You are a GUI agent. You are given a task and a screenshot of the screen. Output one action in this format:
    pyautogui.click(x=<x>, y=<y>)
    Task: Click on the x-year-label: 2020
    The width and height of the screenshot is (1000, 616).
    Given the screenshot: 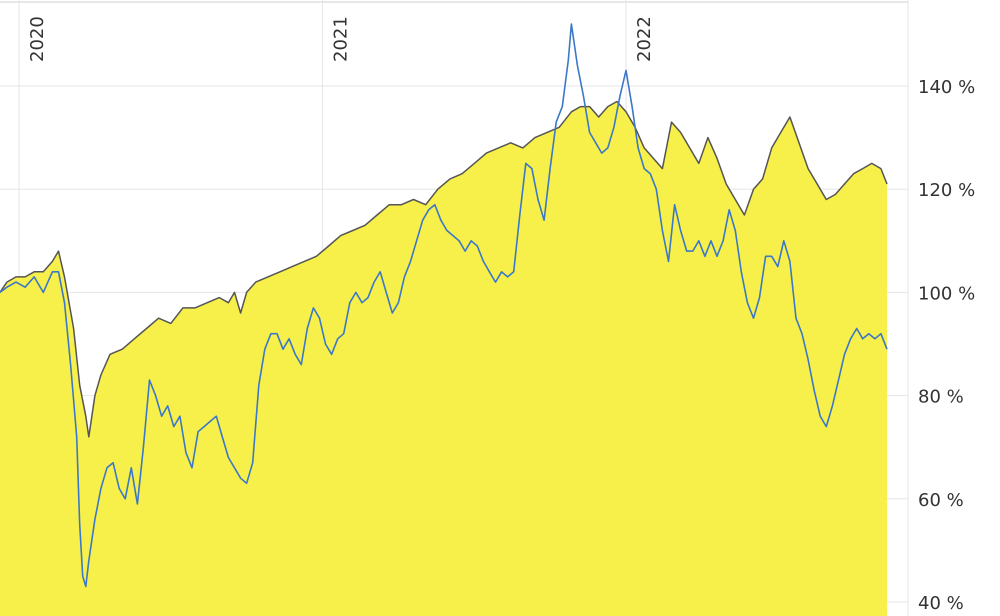 What is the action you would take?
    pyautogui.click(x=37, y=39)
    